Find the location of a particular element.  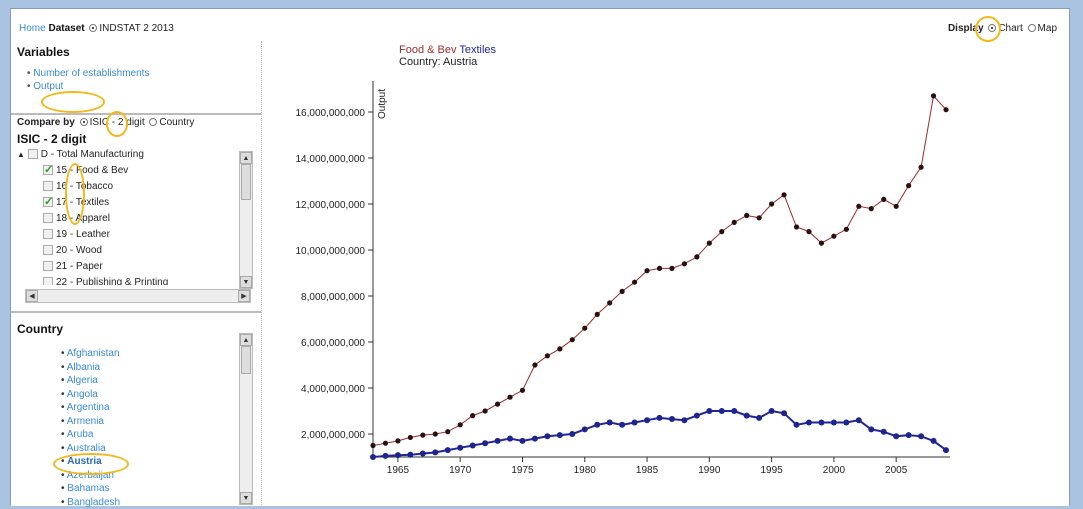

highlight-output is located at coordinates (73, 102).